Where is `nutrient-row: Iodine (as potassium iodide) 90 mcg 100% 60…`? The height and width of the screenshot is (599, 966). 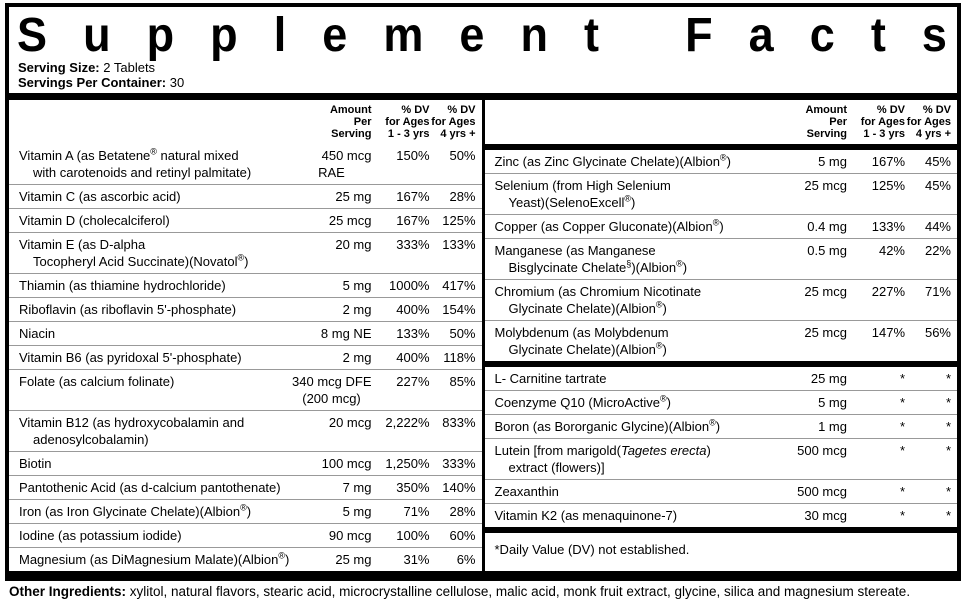 nutrient-row: Iodine (as potassium iodide) 90 mcg 100% 60… is located at coordinates (245, 535).